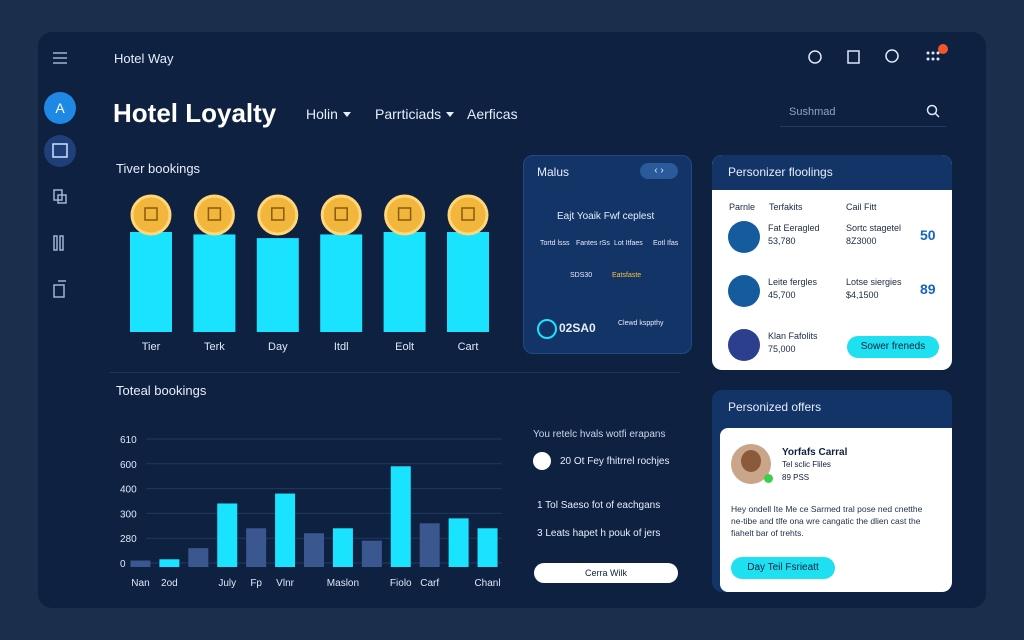  Describe the element at coordinates (151, 347) in the screenshot. I see `x-tick-label: Tier` at that location.